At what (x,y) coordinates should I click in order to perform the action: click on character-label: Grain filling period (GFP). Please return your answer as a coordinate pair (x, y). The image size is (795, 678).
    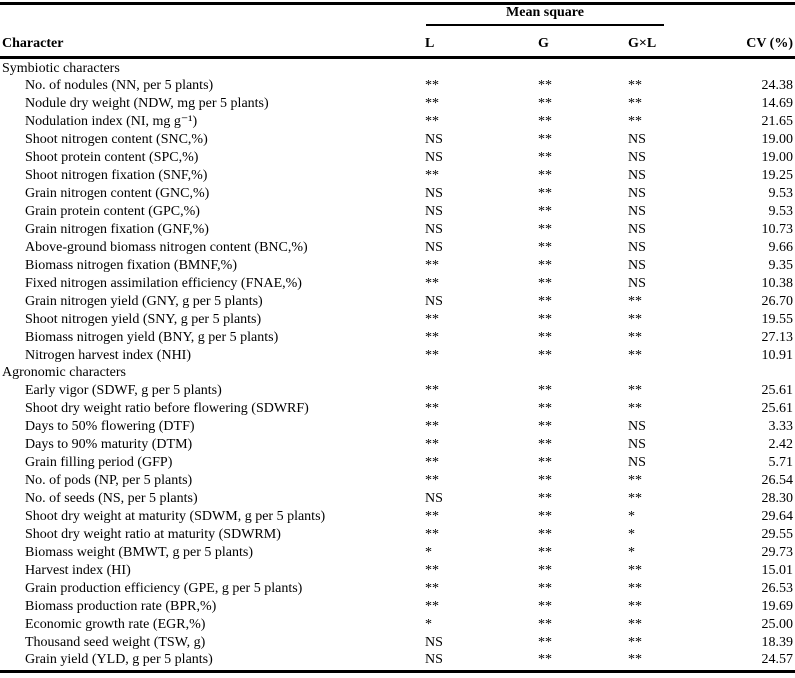
    Looking at the image, I should click on (99, 463).